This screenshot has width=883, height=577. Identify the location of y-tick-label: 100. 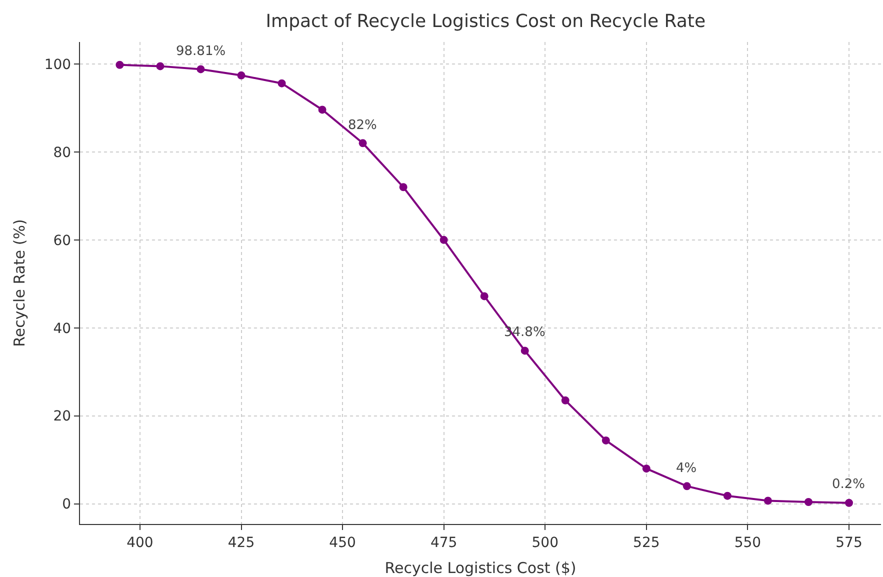
(58, 64).